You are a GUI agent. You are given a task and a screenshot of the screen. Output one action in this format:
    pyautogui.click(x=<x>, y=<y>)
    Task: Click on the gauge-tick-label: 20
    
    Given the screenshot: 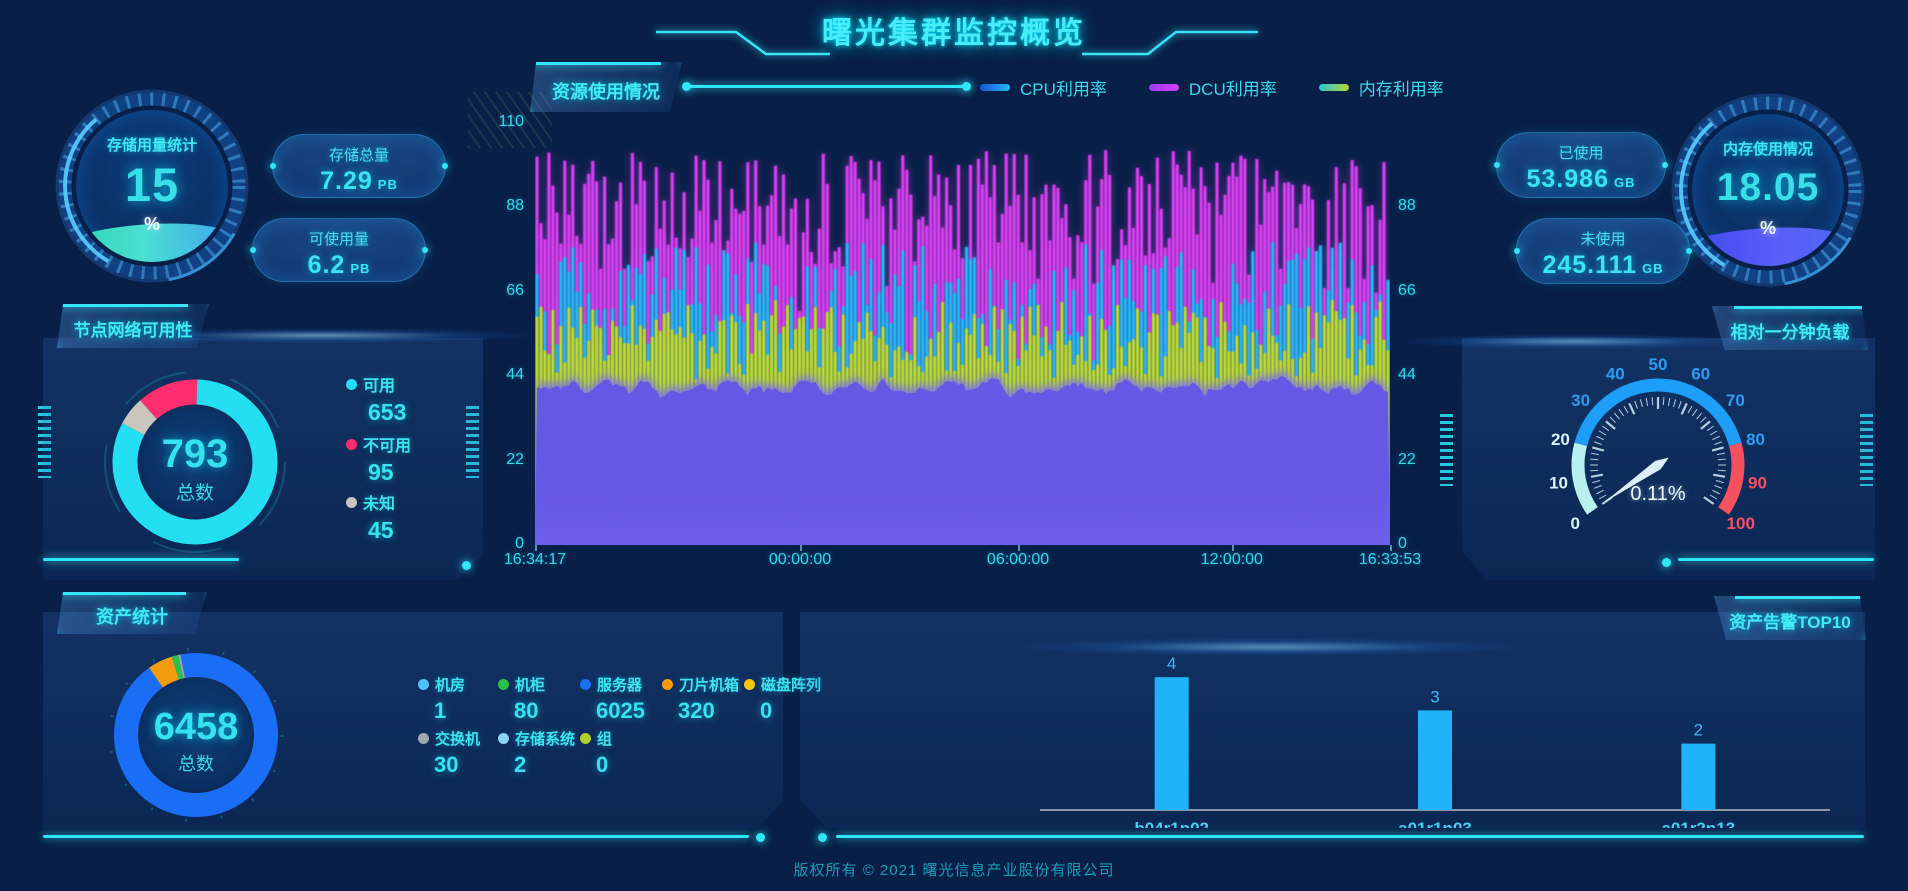 What is the action you would take?
    pyautogui.click(x=1560, y=439)
    